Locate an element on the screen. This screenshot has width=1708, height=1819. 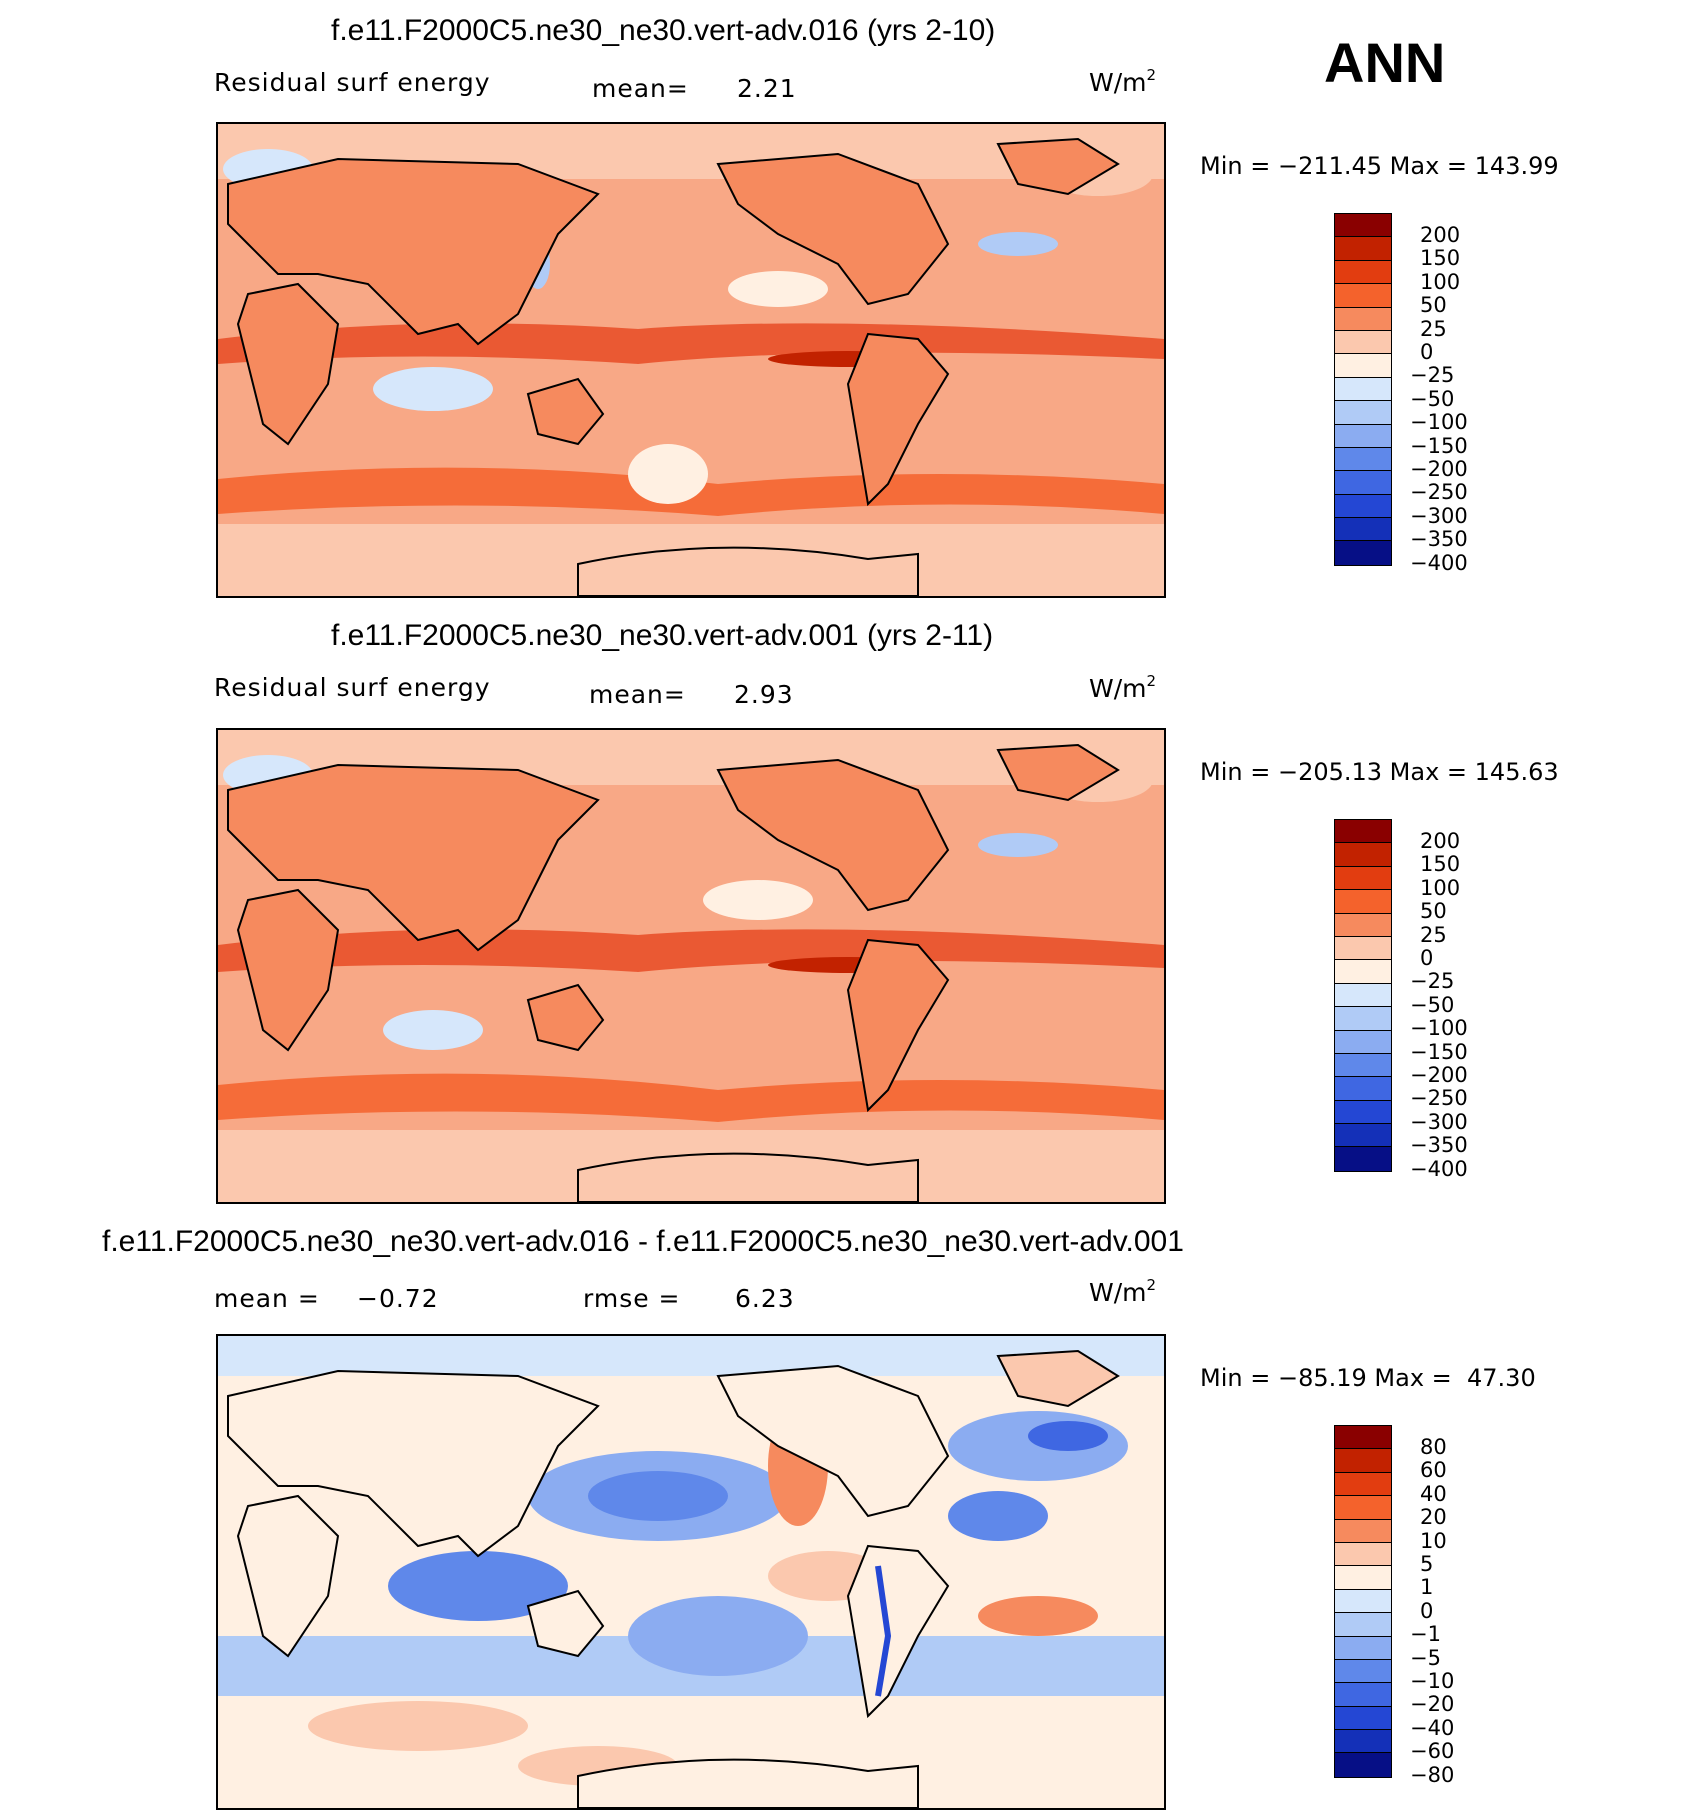
panel3-mean-label: mean = is located at coordinates (267, 1298).